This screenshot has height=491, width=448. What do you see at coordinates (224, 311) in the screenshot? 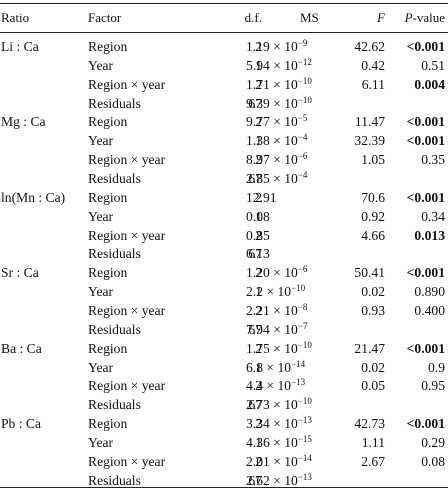
I see `table-row: Region × year 2 2.21 × 10−8 0.93 0.400` at bounding box center [224, 311].